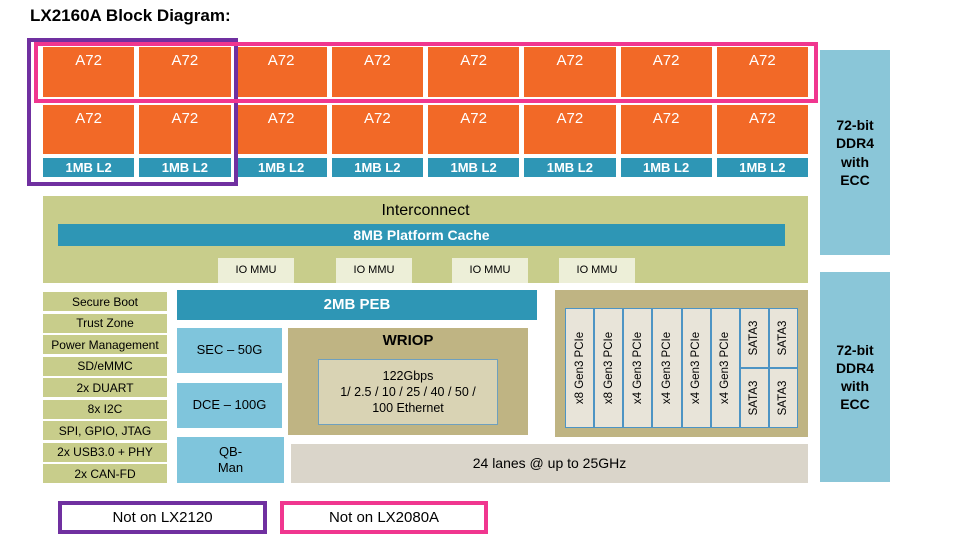 The height and width of the screenshot is (541, 971). I want to click on page-title: LX2160A Block Diagram:, so click(130, 15).